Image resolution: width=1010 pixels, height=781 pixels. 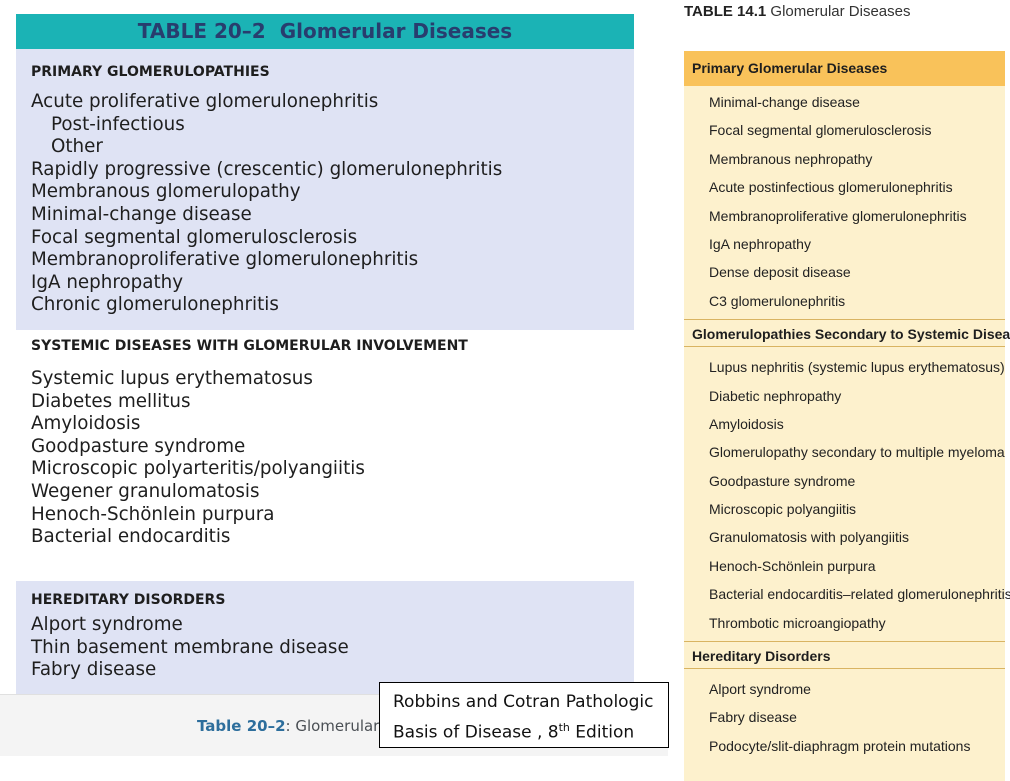 What do you see at coordinates (118, 124) in the screenshot?
I see `list-subitem: Post-infectious` at bounding box center [118, 124].